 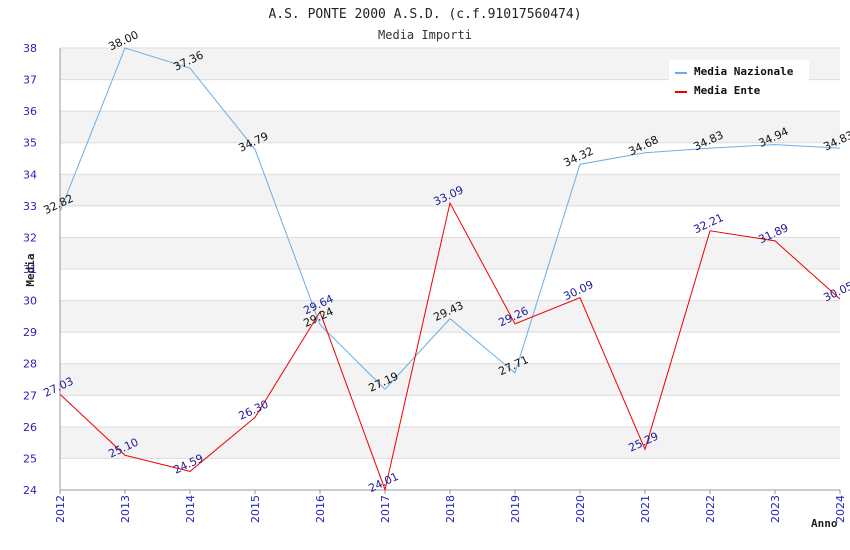 What do you see at coordinates (515, 509) in the screenshot?
I see `x-tick-label: 2019` at bounding box center [515, 509].